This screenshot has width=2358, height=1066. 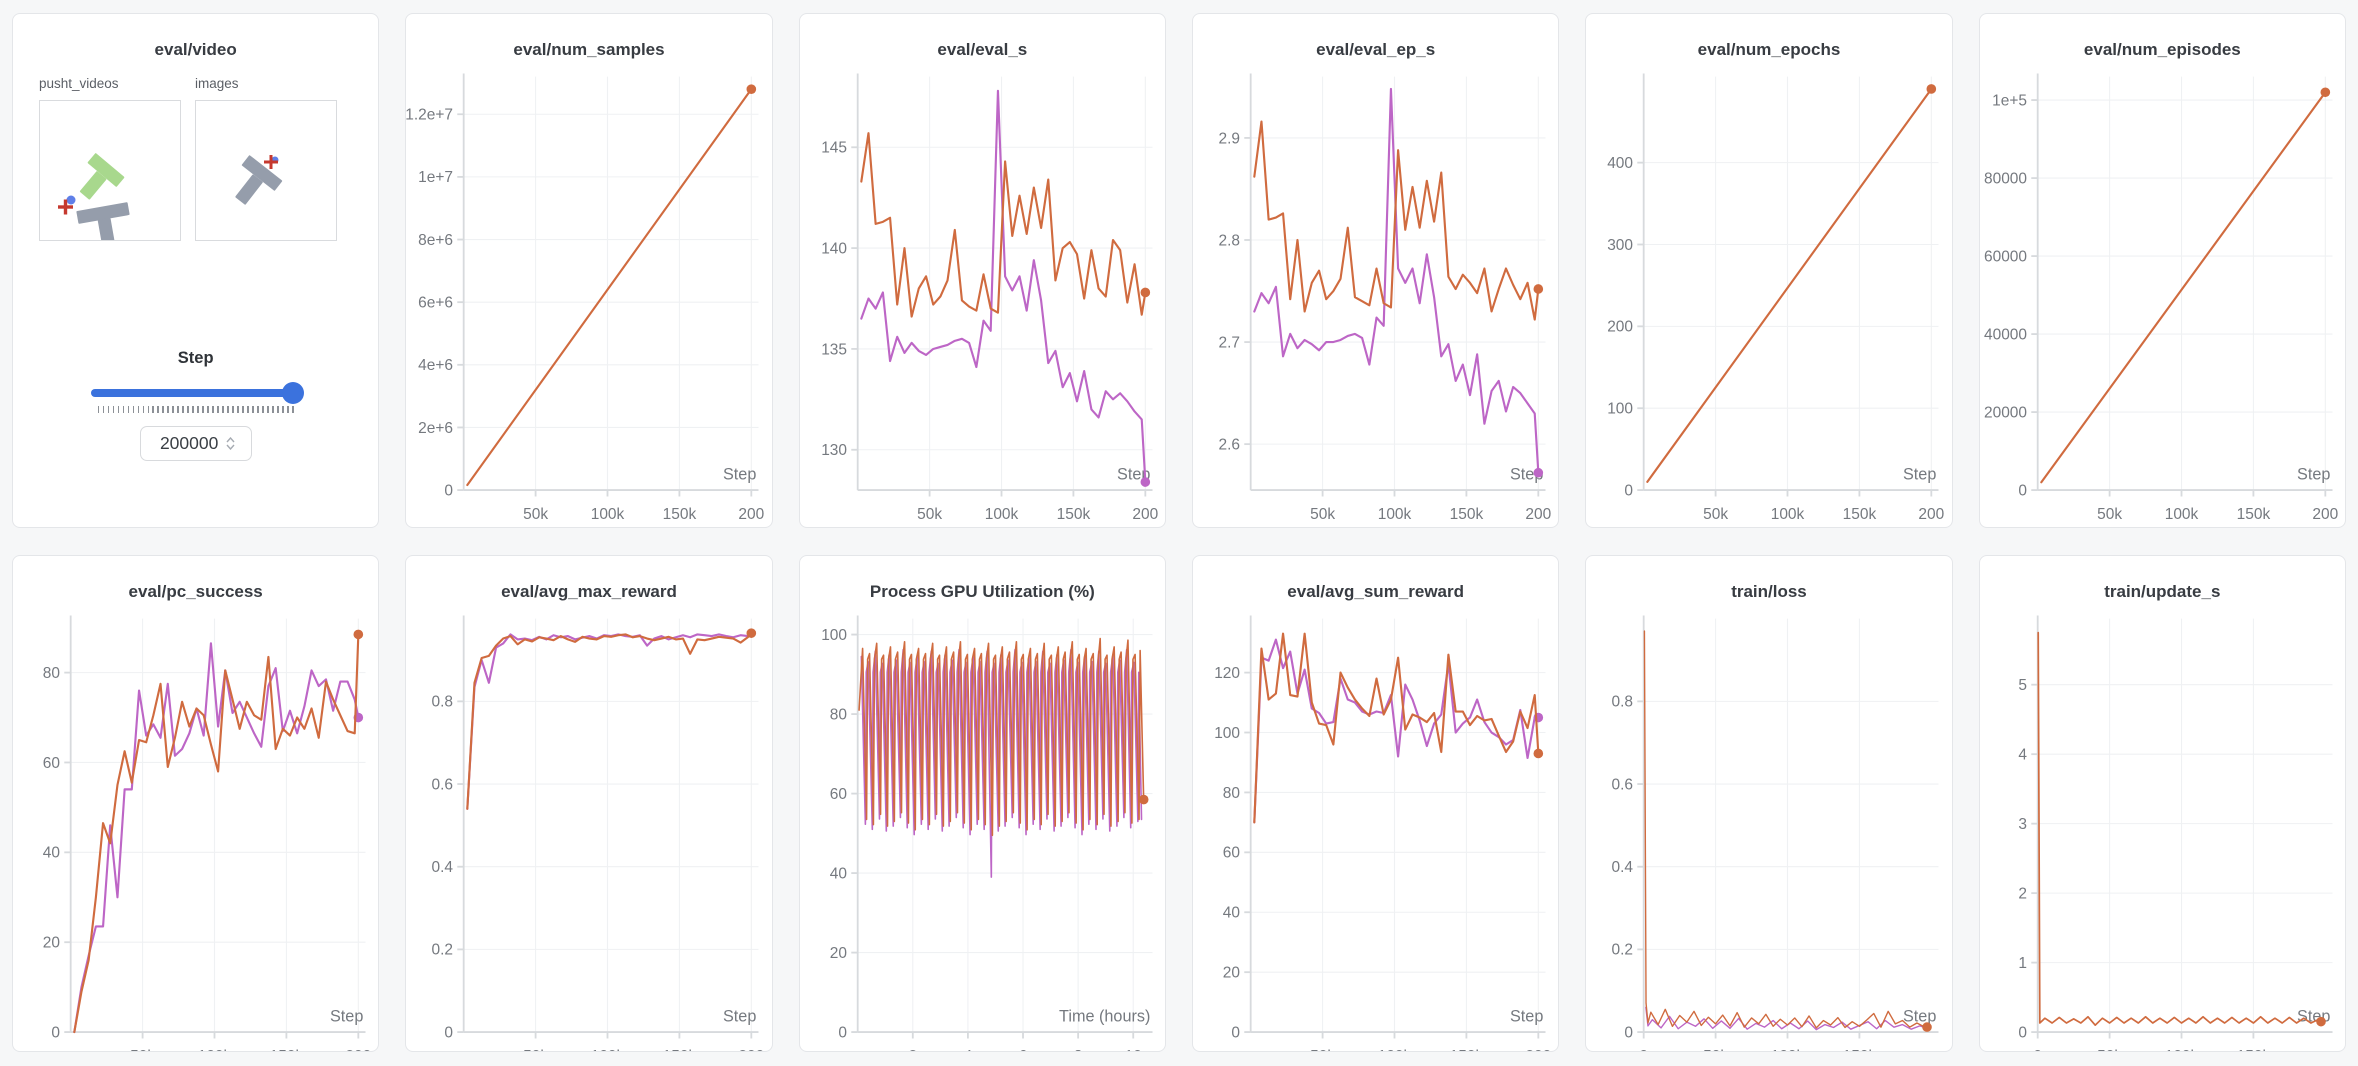 What do you see at coordinates (982, 49) in the screenshot?
I see `chart-title: eval/eval_s` at bounding box center [982, 49].